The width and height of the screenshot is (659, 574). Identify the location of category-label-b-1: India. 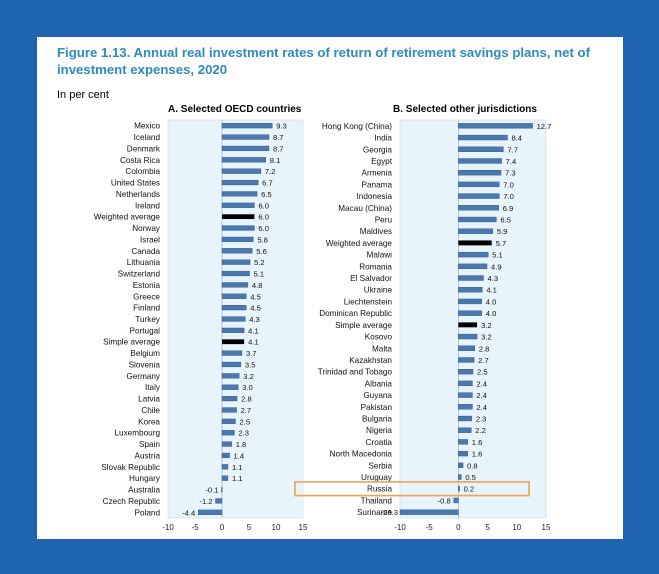
(383, 138).